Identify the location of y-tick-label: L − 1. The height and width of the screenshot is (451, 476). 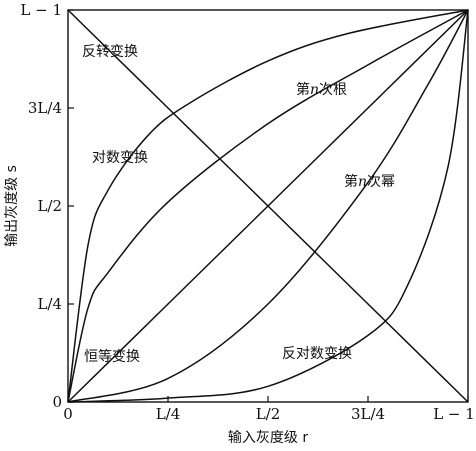
(41, 10).